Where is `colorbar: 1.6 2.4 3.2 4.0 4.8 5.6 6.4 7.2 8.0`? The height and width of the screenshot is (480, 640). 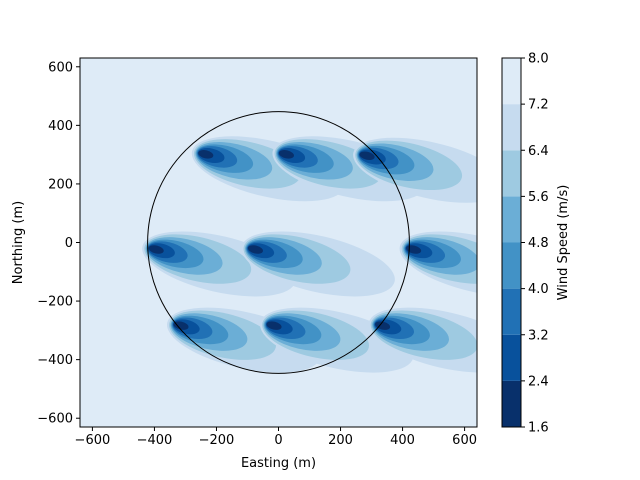 colorbar: 1.6 2.4 3.2 4.0 4.8 5.6 6.4 7.2 8.0 is located at coordinates (525, 244).